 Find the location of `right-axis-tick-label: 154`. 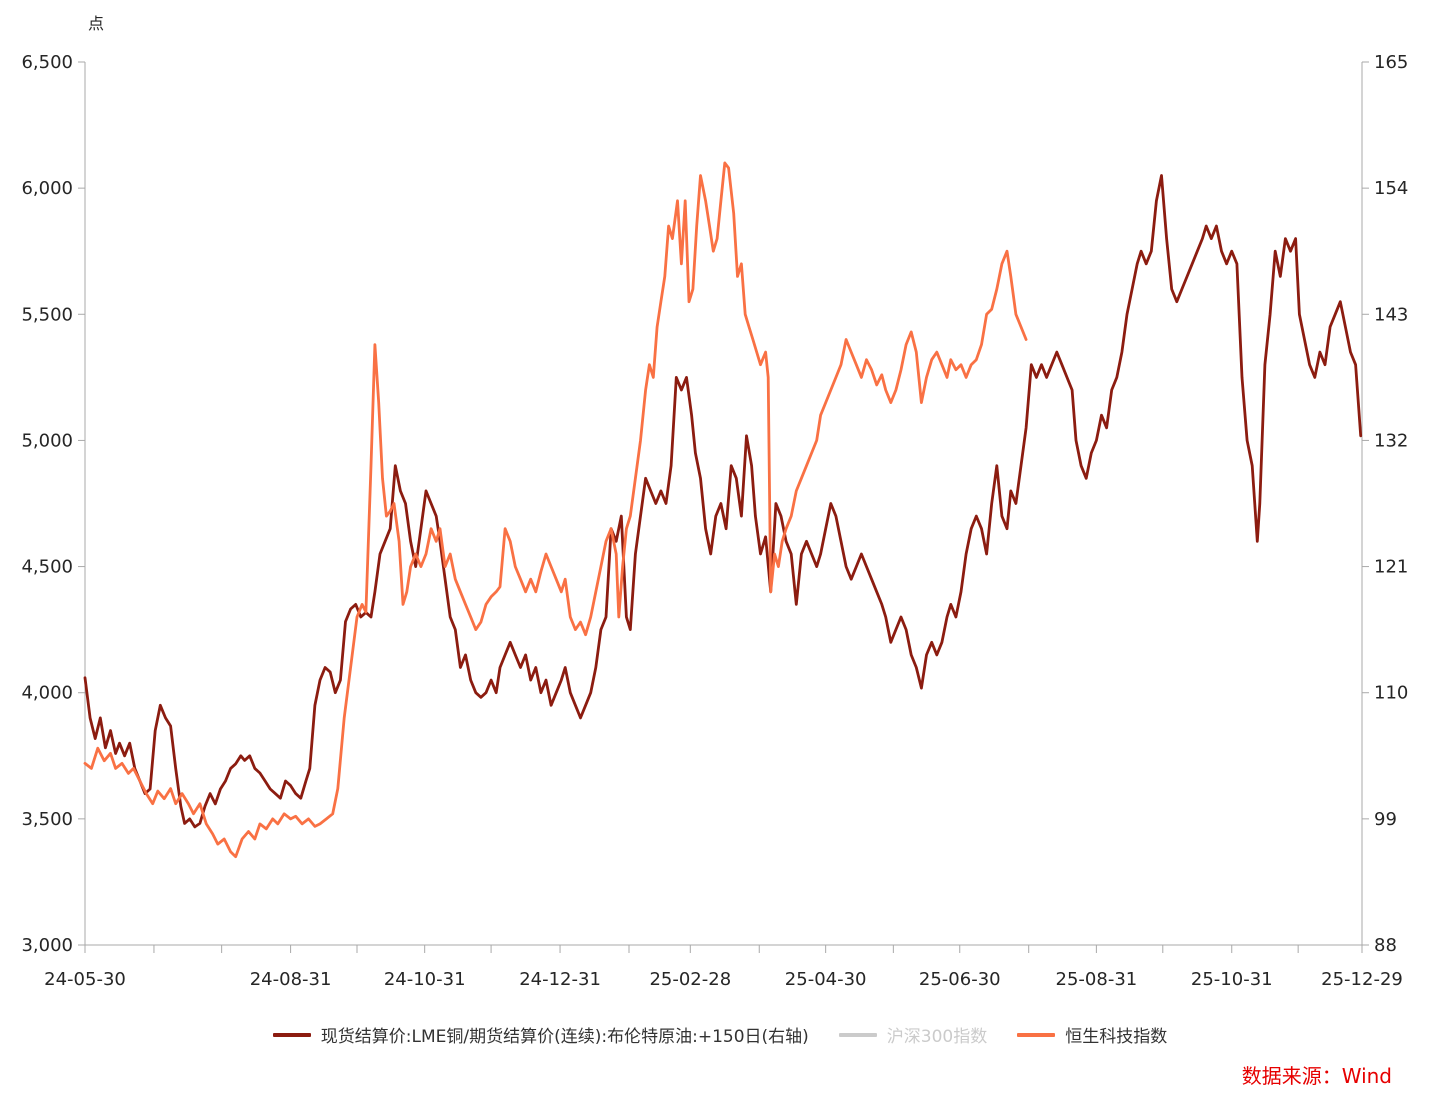

right-axis-tick-label: 154 is located at coordinates (1391, 188).